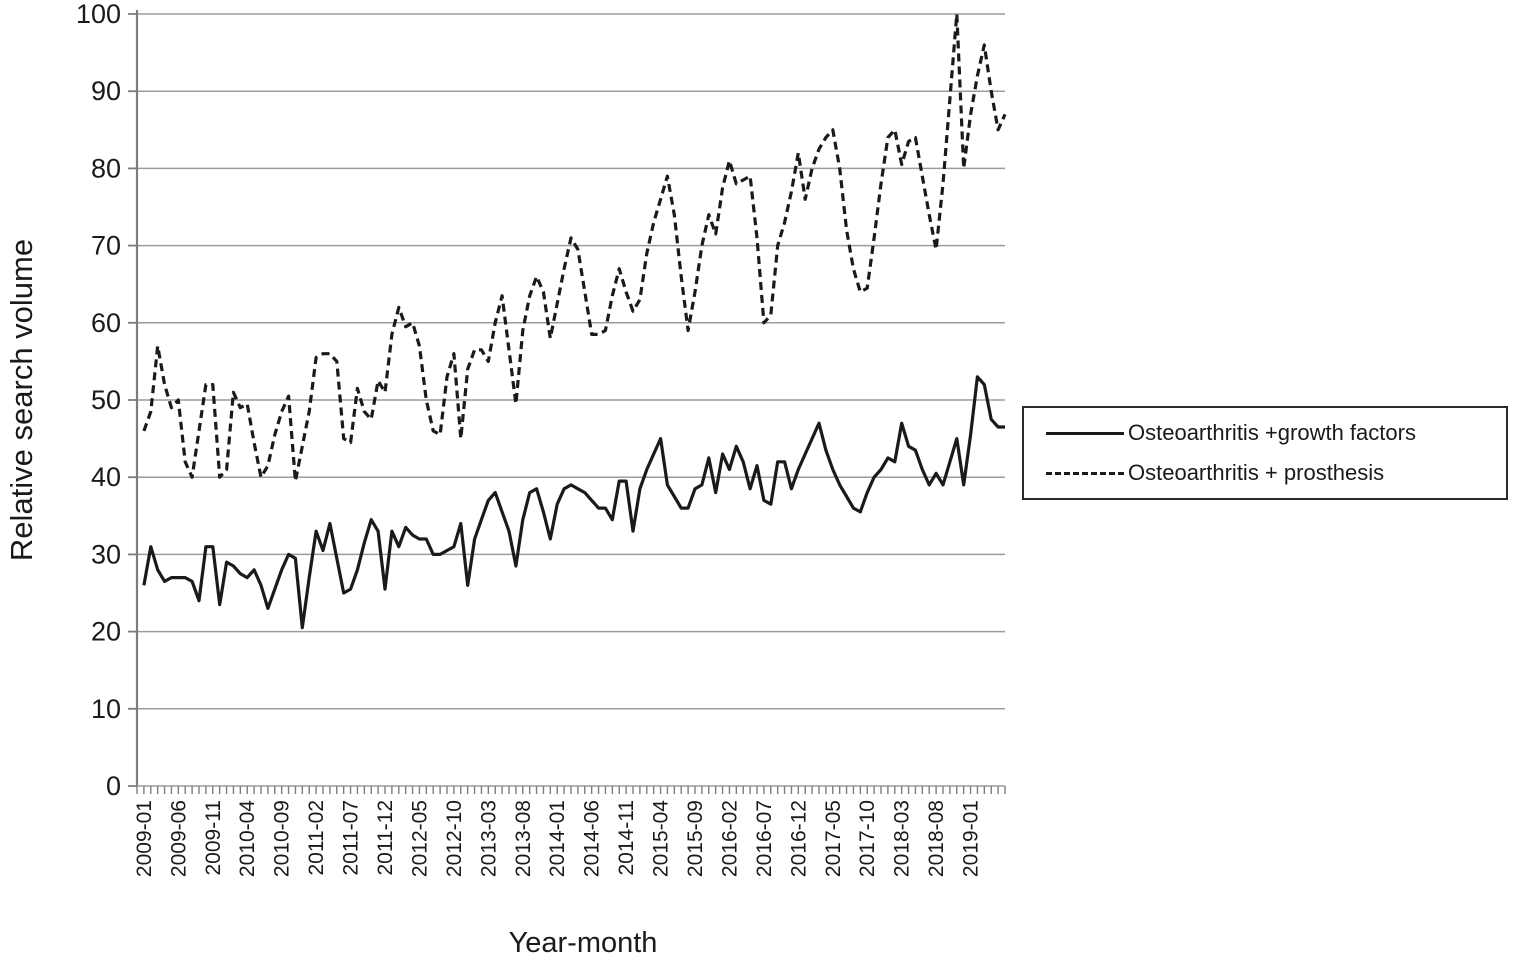  I want to click on x-tick-label: 2010-09, so click(282, 838).